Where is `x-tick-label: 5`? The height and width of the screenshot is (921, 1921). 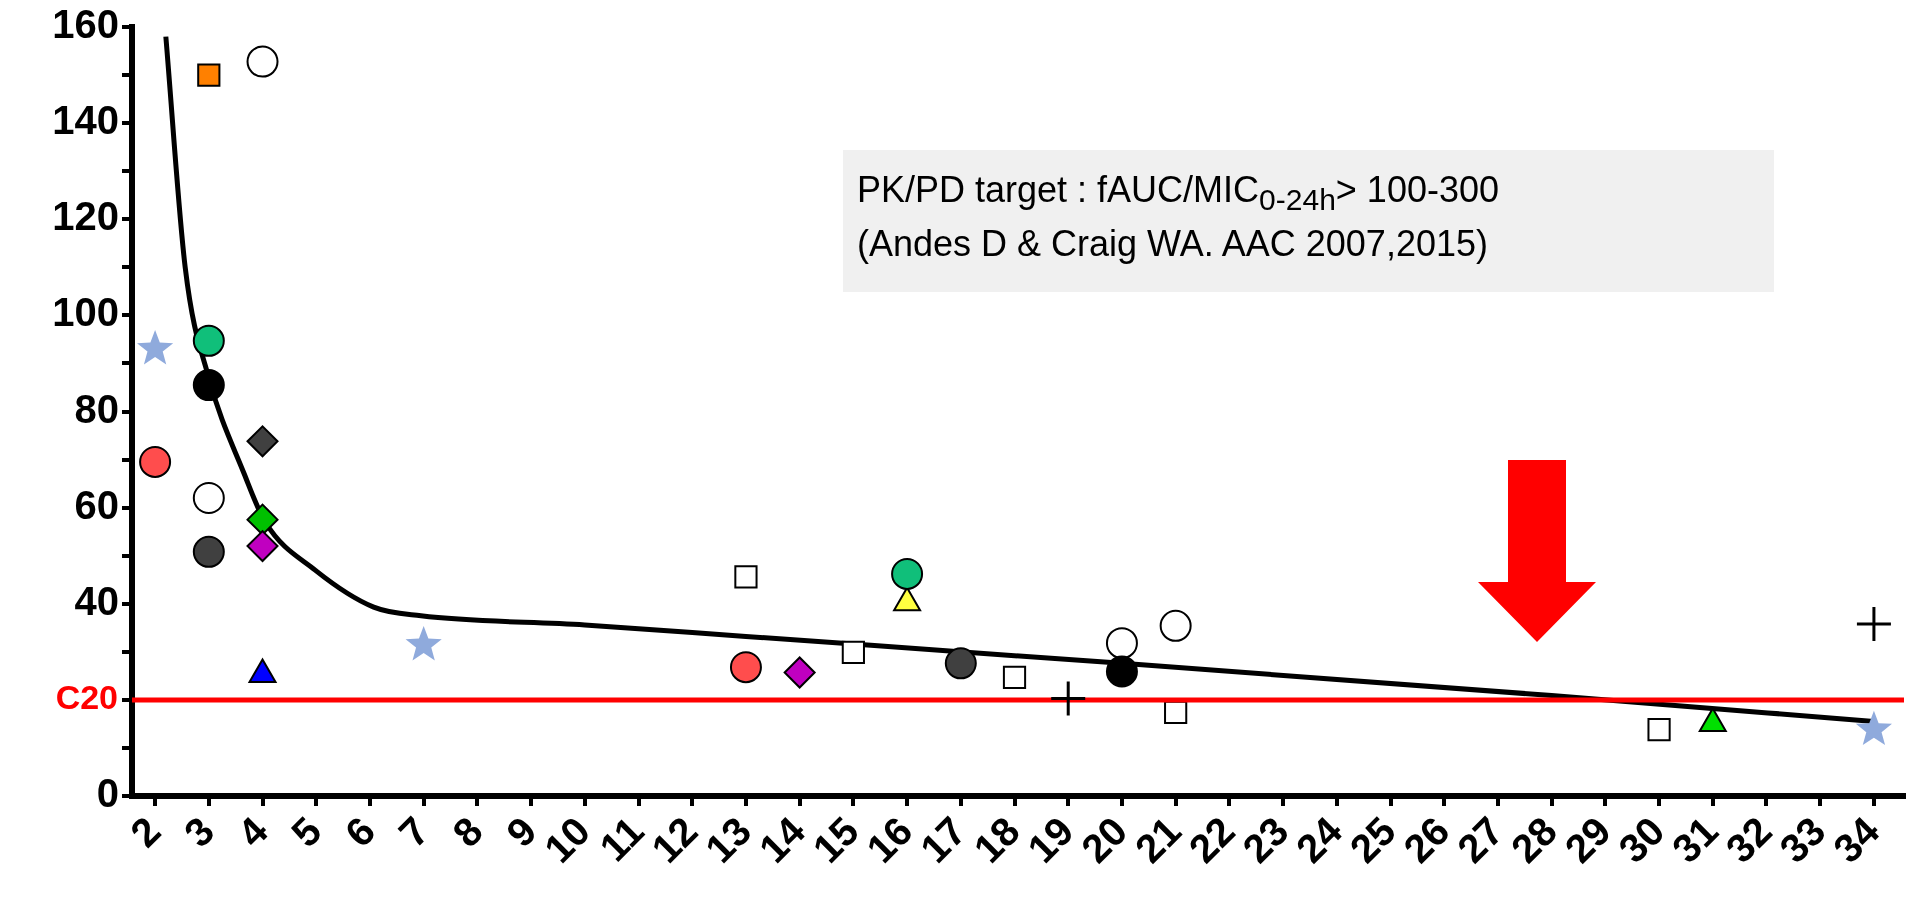
x-tick-label: 5 is located at coordinates (306, 832).